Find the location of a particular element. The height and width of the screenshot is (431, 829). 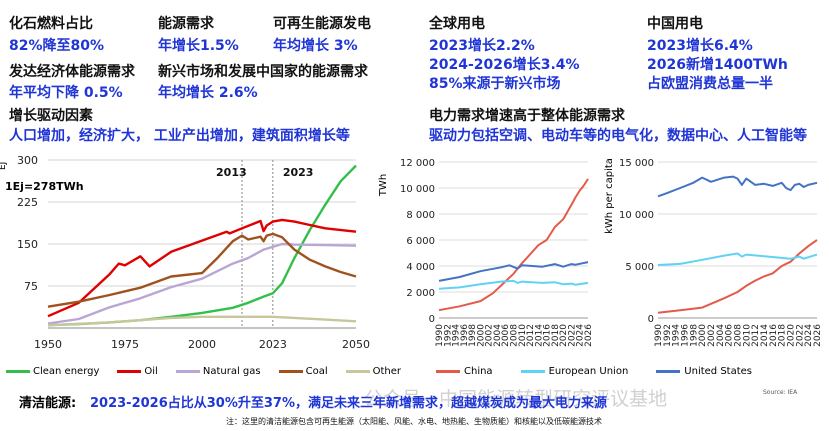

legend-us: United States is located at coordinates (704, 371).